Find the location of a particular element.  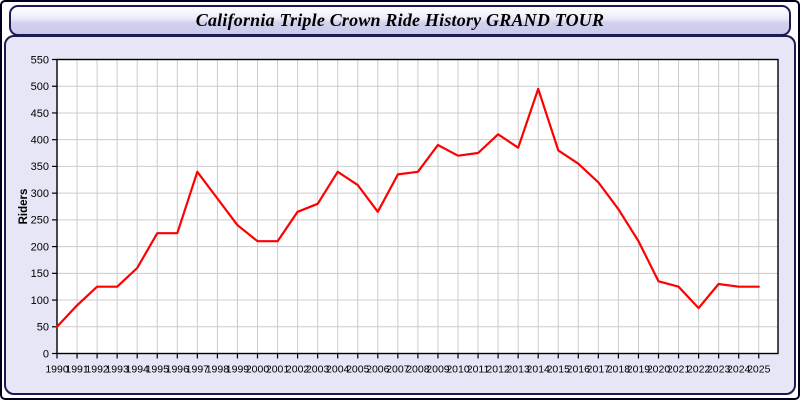

y-tick-label: 550 is located at coordinates (40, 60).